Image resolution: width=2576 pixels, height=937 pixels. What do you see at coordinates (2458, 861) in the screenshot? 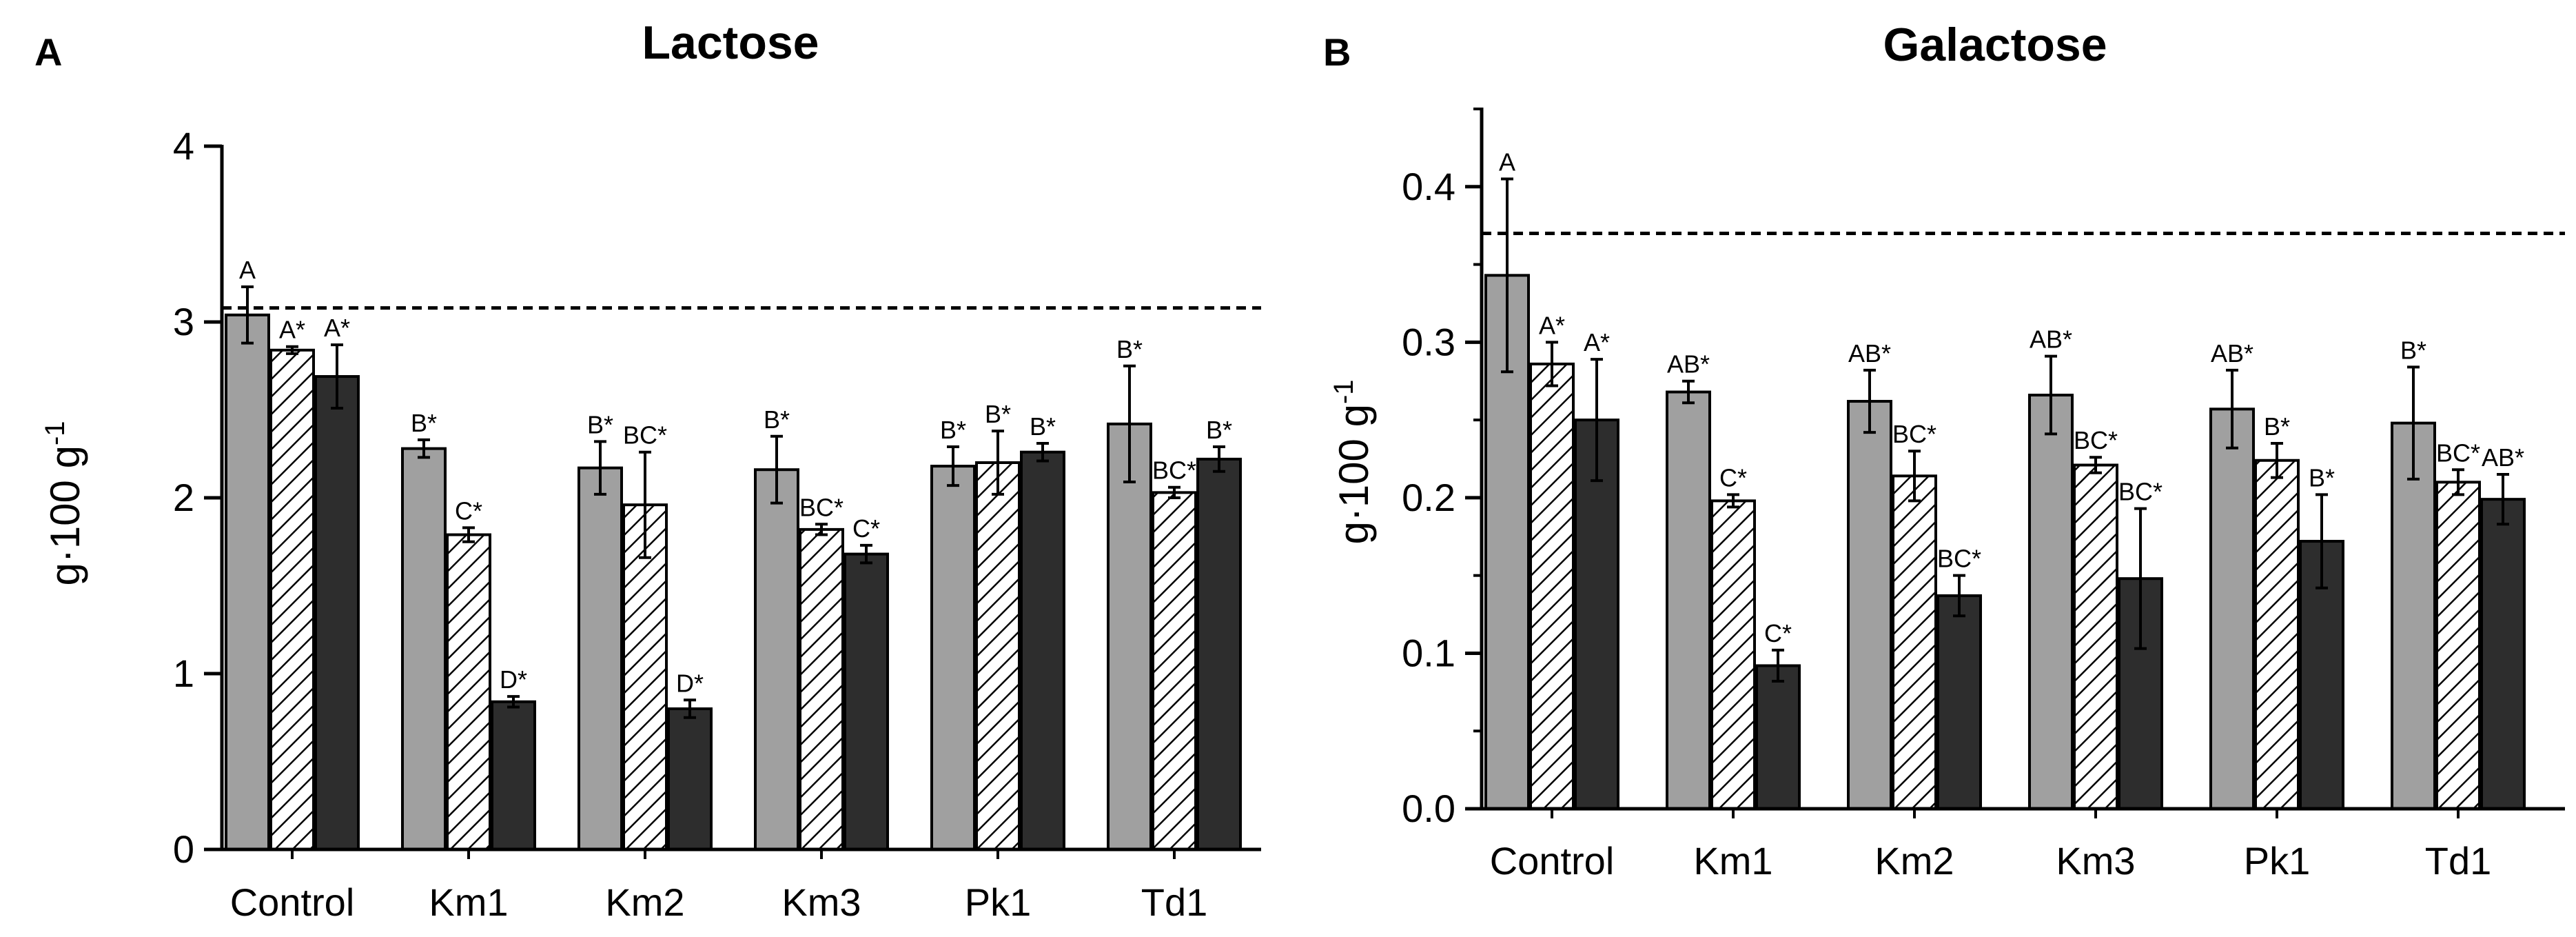
I see `panel-b-x-tick-label: Td1` at bounding box center [2458, 861].